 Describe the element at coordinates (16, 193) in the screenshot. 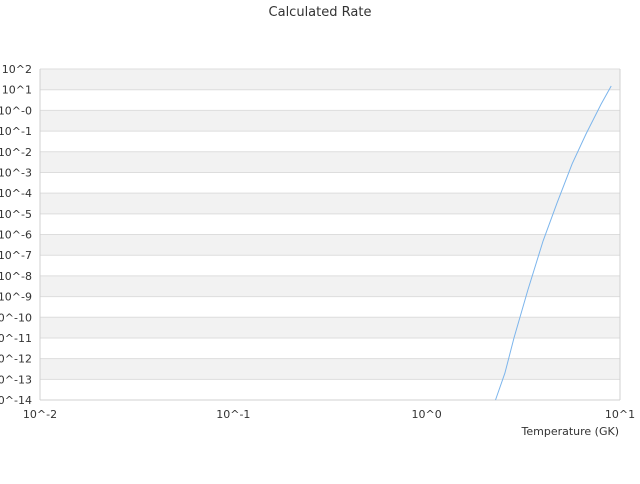

I see `y-tick-label: 10^-4` at that location.